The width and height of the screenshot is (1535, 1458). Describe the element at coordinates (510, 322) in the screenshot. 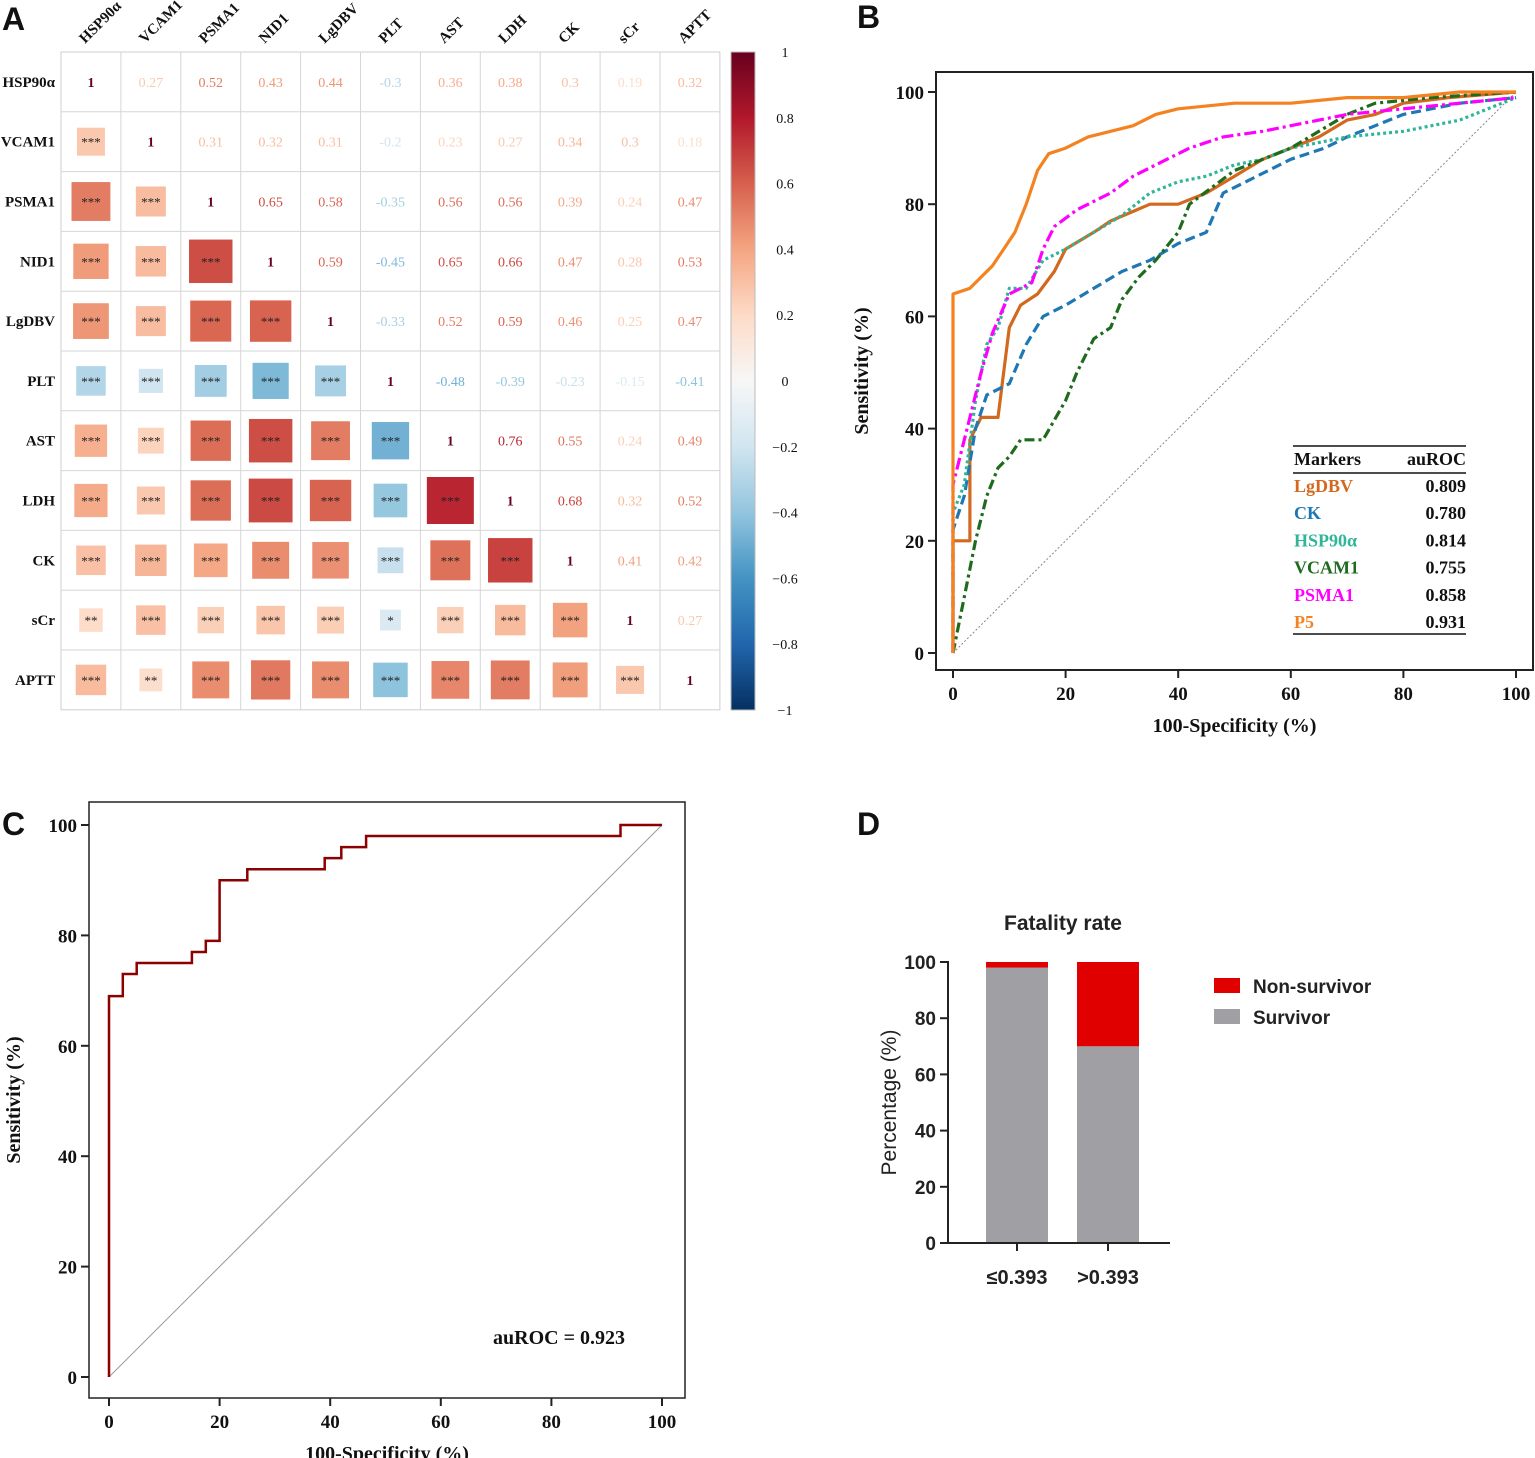

I see `heatmap-value: 0.59` at that location.